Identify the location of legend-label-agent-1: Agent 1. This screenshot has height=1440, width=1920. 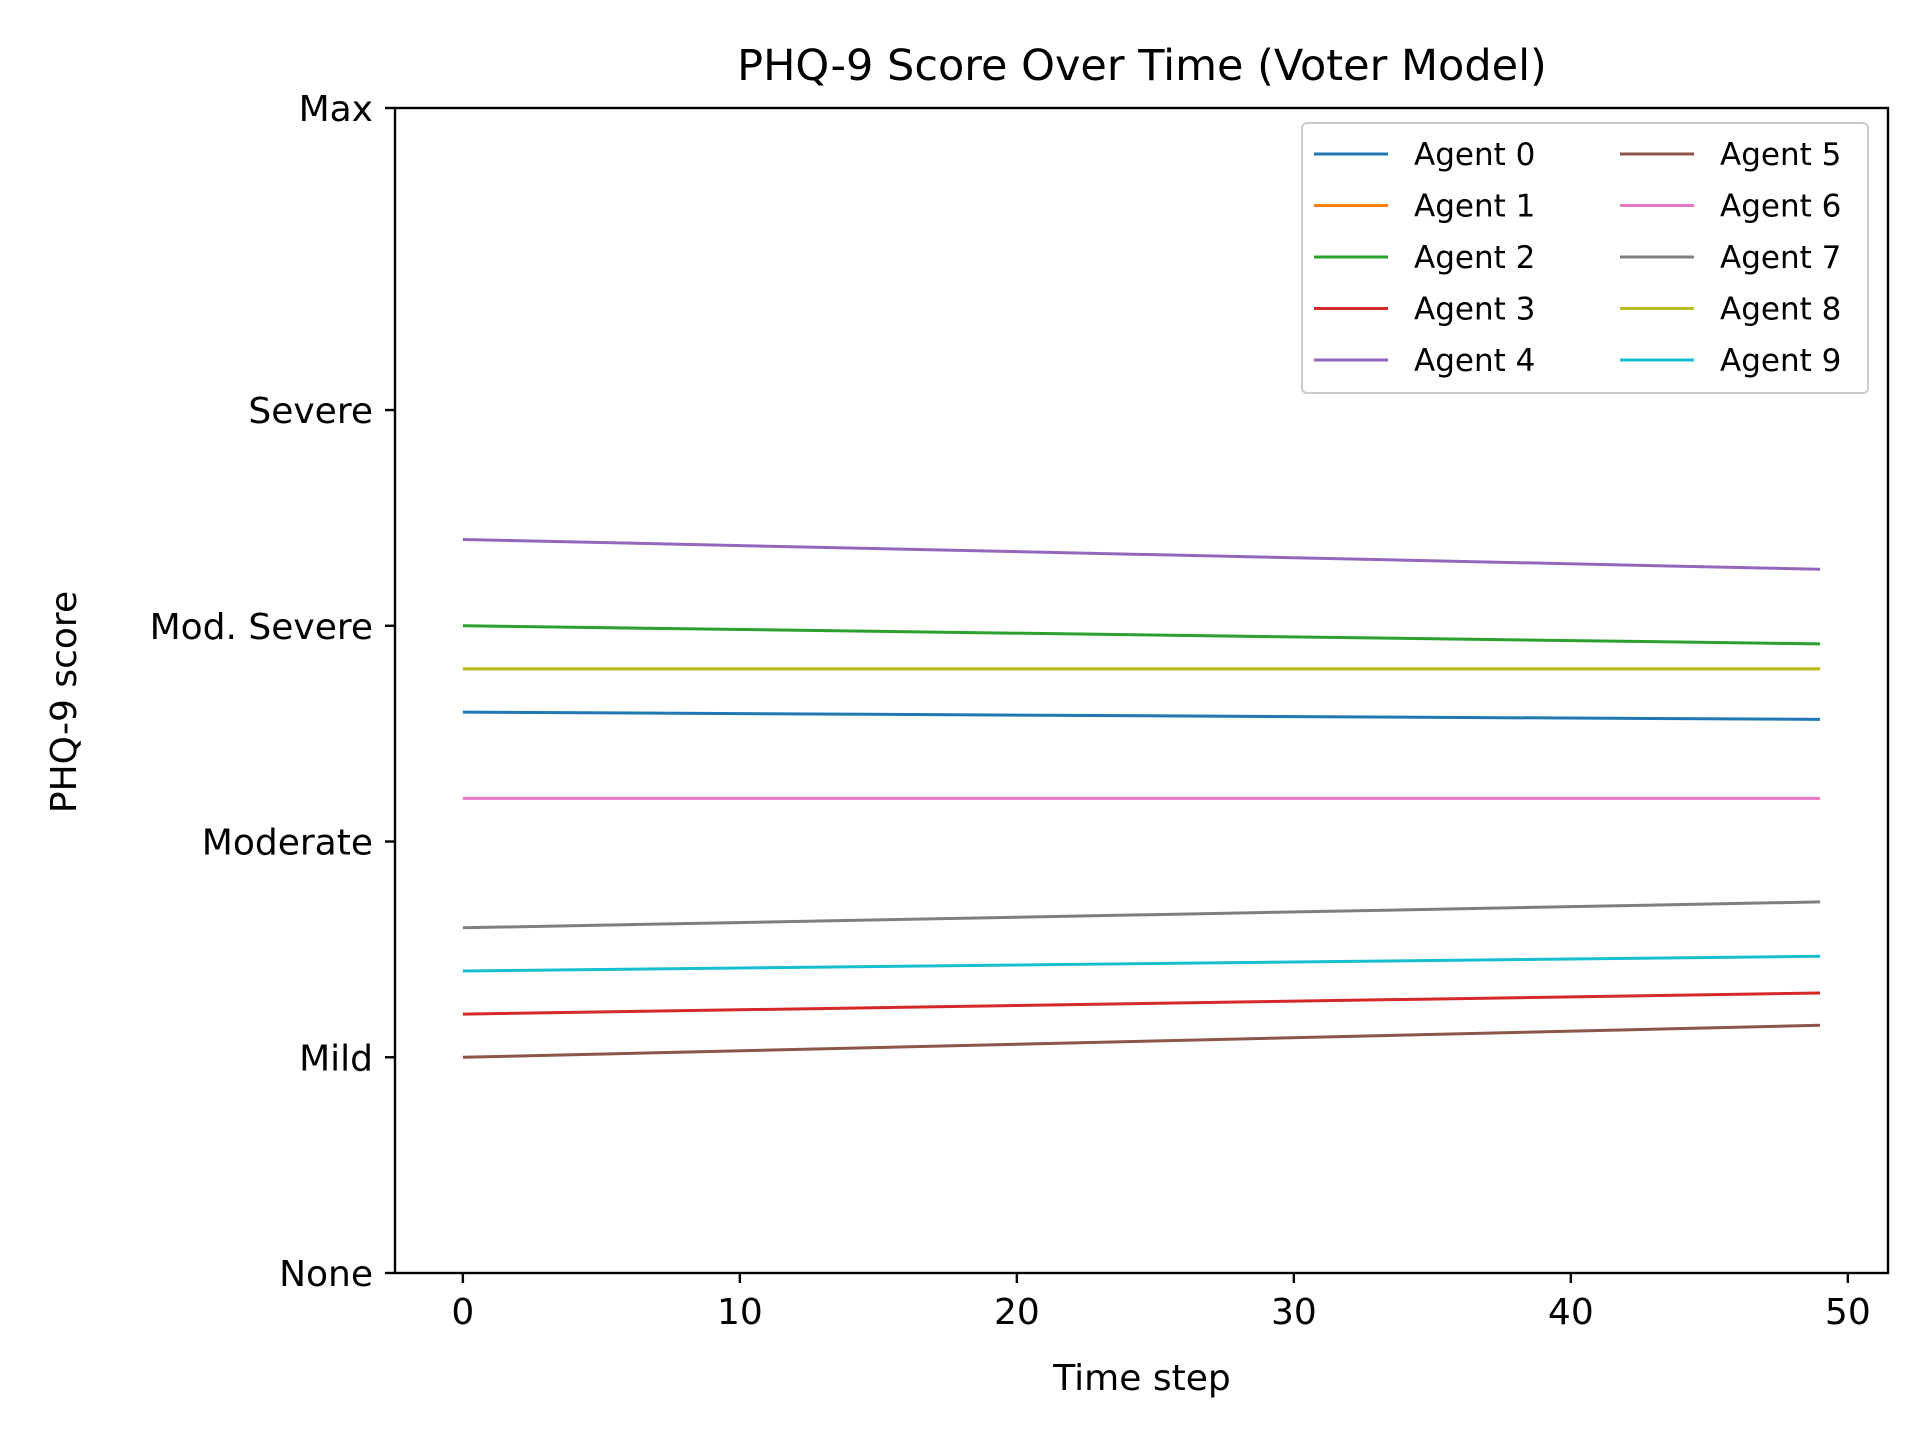
(1474, 207).